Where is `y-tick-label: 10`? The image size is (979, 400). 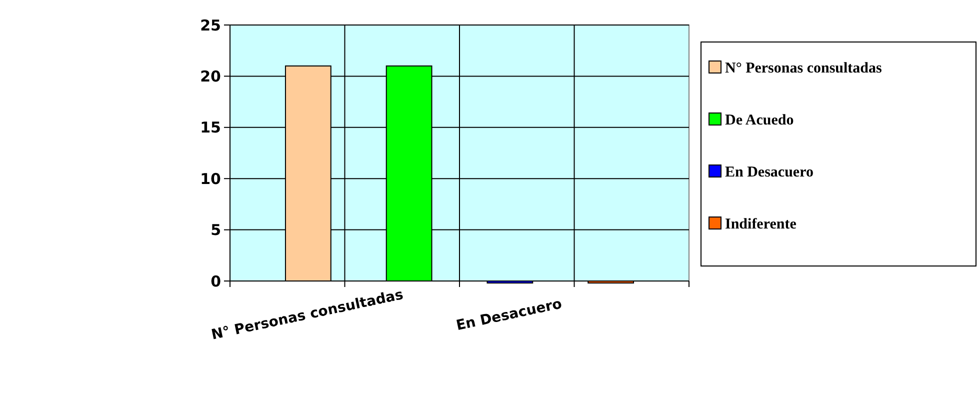 y-tick-label: 10 is located at coordinates (210, 179).